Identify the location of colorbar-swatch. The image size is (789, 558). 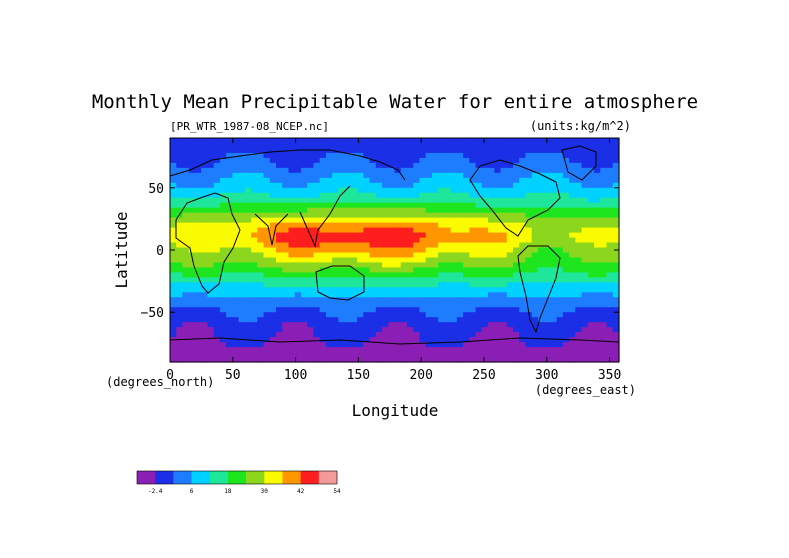
(219, 477).